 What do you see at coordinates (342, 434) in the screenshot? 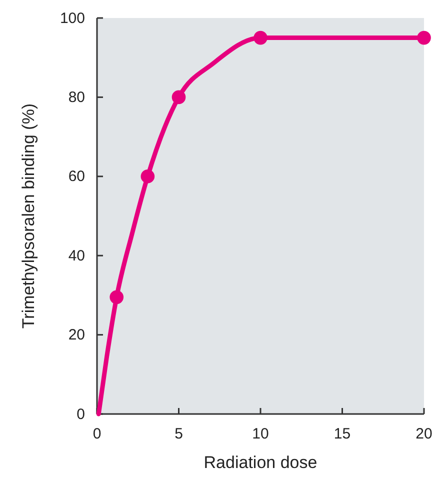
I see `x-tick-label: 15` at bounding box center [342, 434].